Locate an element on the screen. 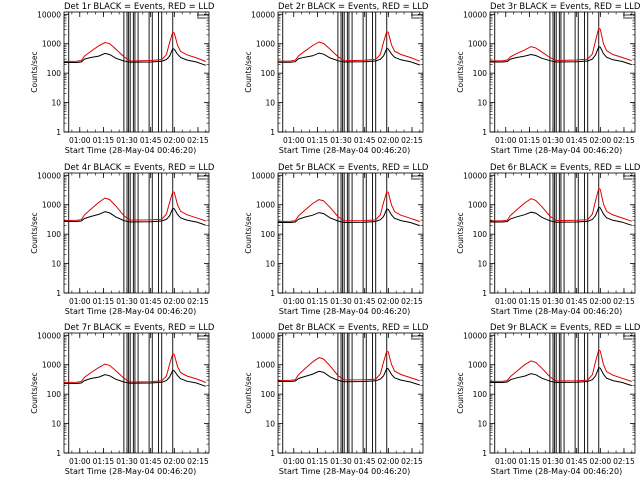 This screenshot has height=480, width=640. chart-title: Det 2r BLACK = Events, RED = LLD is located at coordinates (353, 7).